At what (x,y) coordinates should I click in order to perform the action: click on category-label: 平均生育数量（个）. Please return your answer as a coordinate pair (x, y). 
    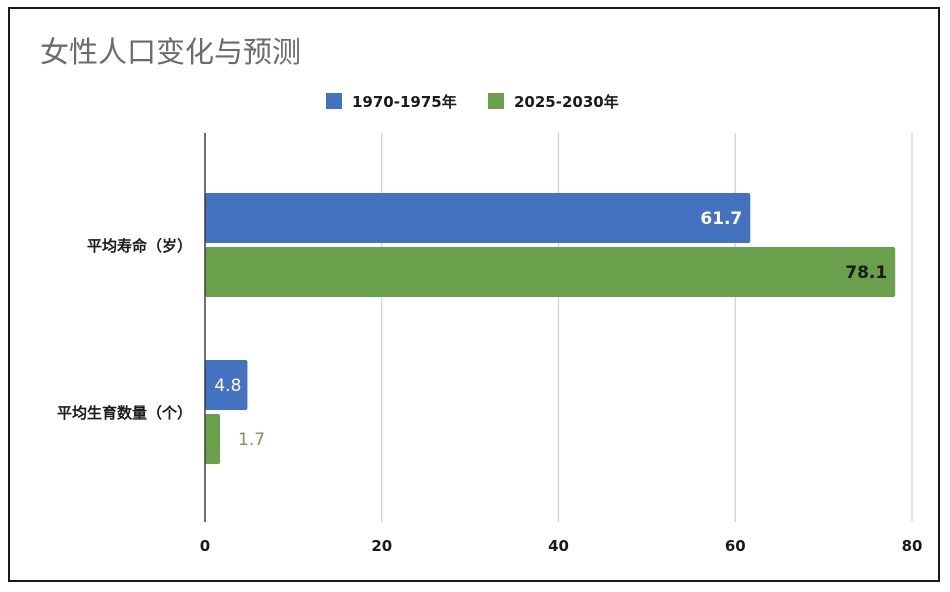
    Looking at the image, I should click on (124, 413).